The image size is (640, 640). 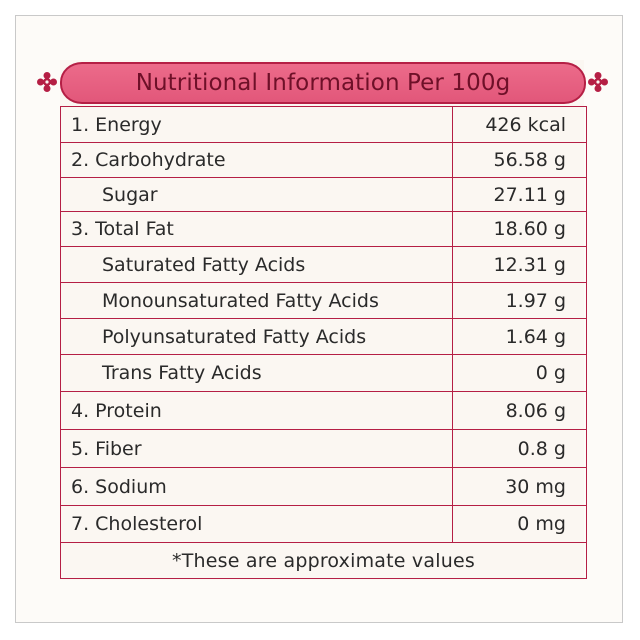 I want to click on table-row: 4. Protein 8.06 g, so click(x=323, y=410).